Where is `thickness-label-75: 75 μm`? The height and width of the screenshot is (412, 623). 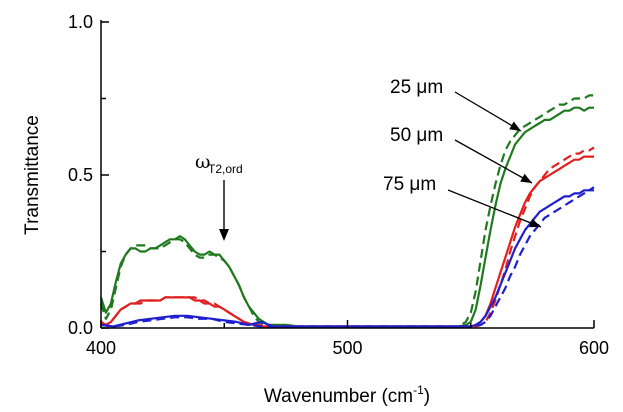
thickness-label-75: 75 μm is located at coordinates (409, 184).